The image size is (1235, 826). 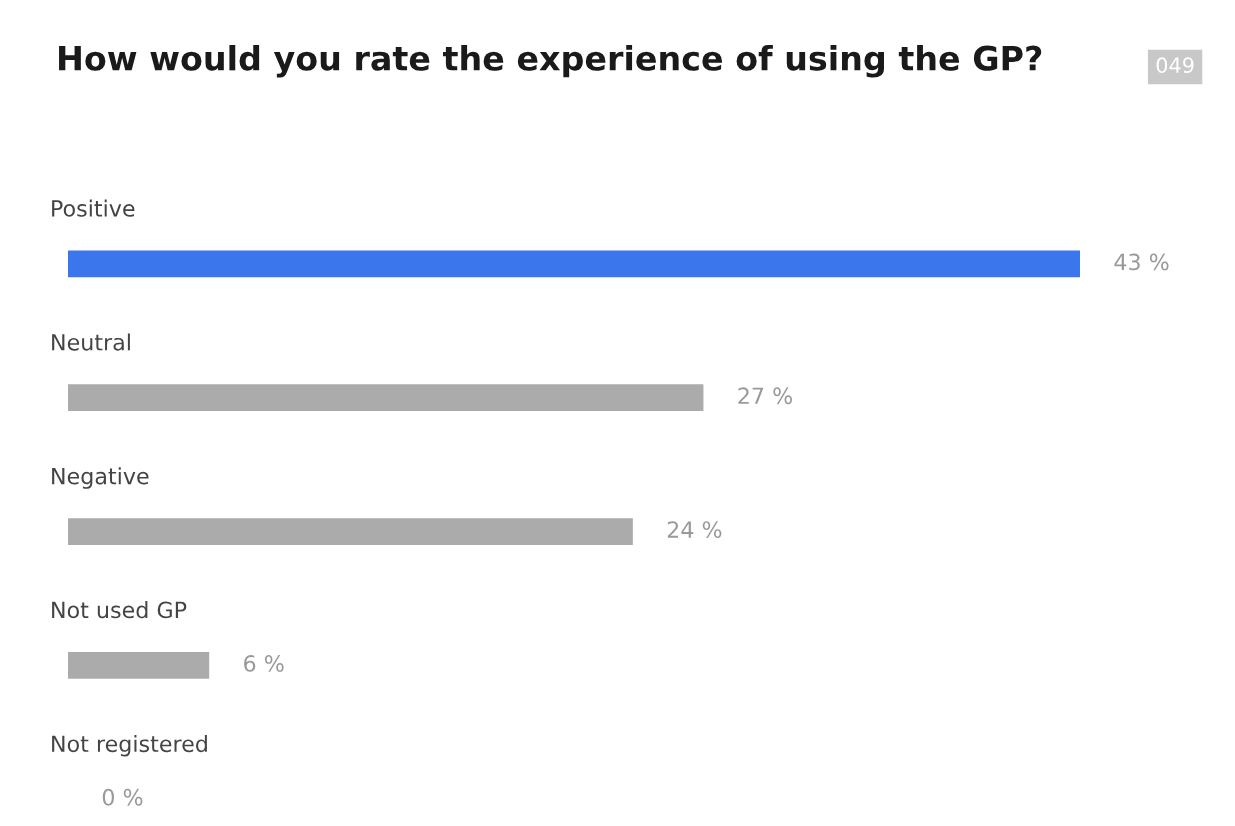 What do you see at coordinates (119, 610) in the screenshot?
I see `y-tick-label: Not used GP` at bounding box center [119, 610].